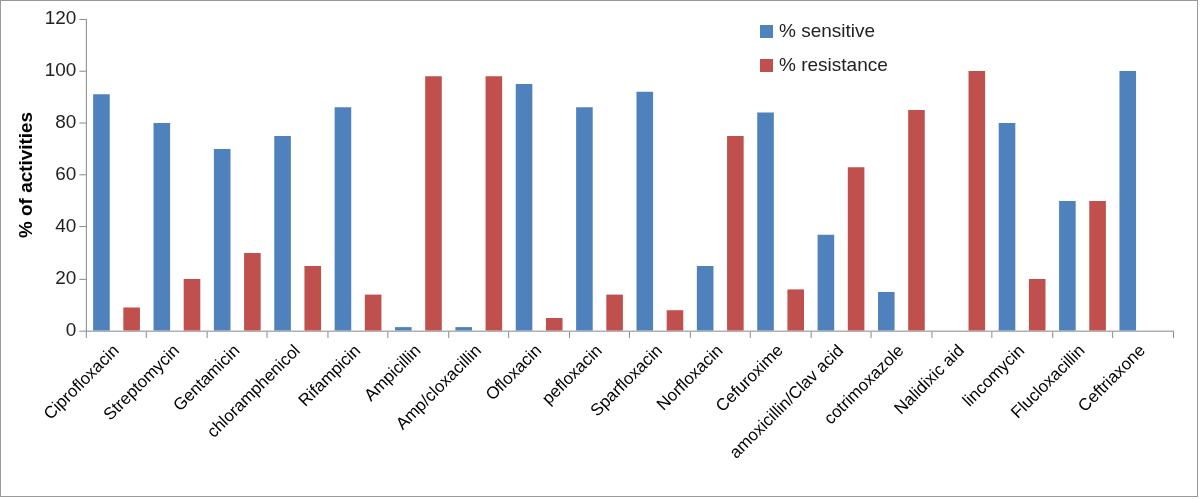  Describe the element at coordinates (66, 122) in the screenshot. I see `y-tick-label: 80` at that location.